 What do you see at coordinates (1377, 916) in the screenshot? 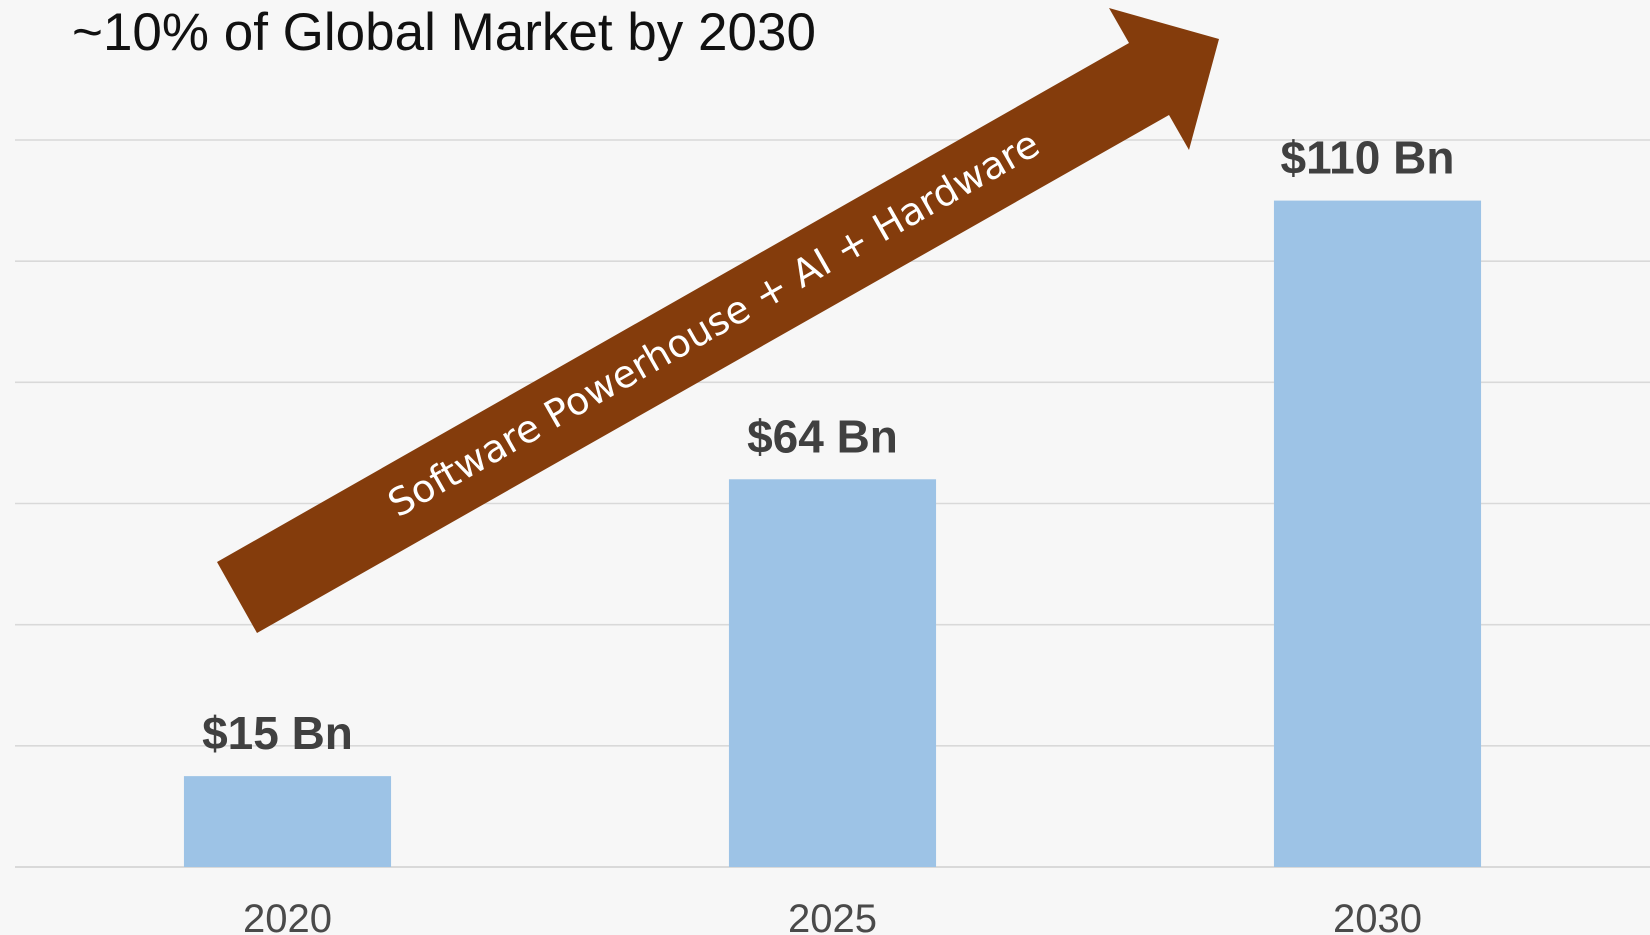
I see `x-tick-label-2030: 2030` at bounding box center [1377, 916].